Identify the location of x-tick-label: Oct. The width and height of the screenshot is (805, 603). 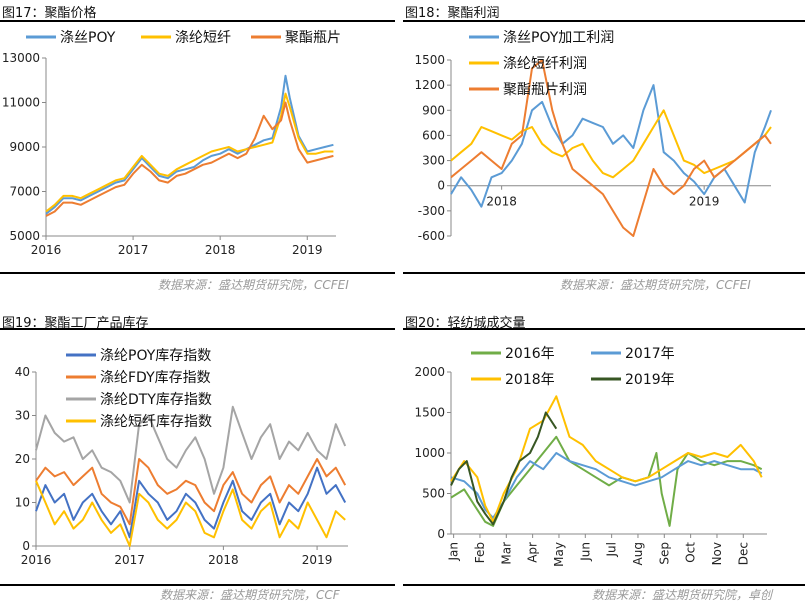
(691, 552).